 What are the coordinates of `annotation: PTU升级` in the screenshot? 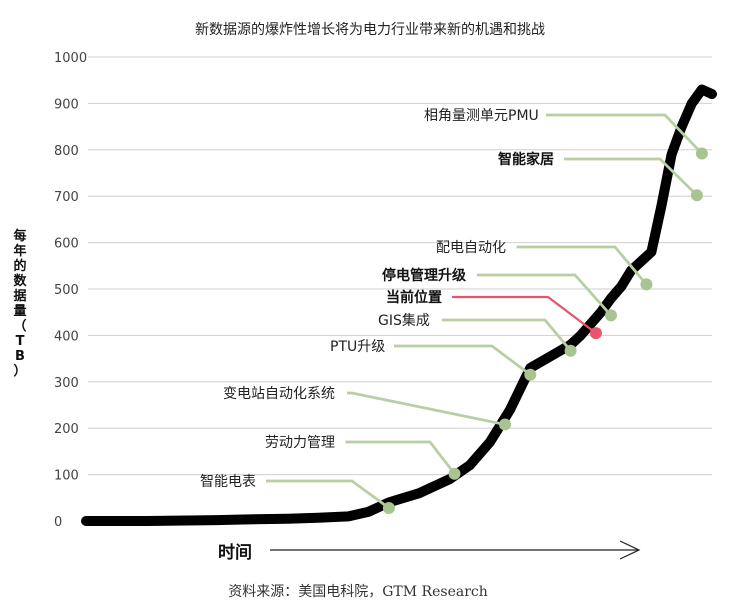 It's located at (433, 360).